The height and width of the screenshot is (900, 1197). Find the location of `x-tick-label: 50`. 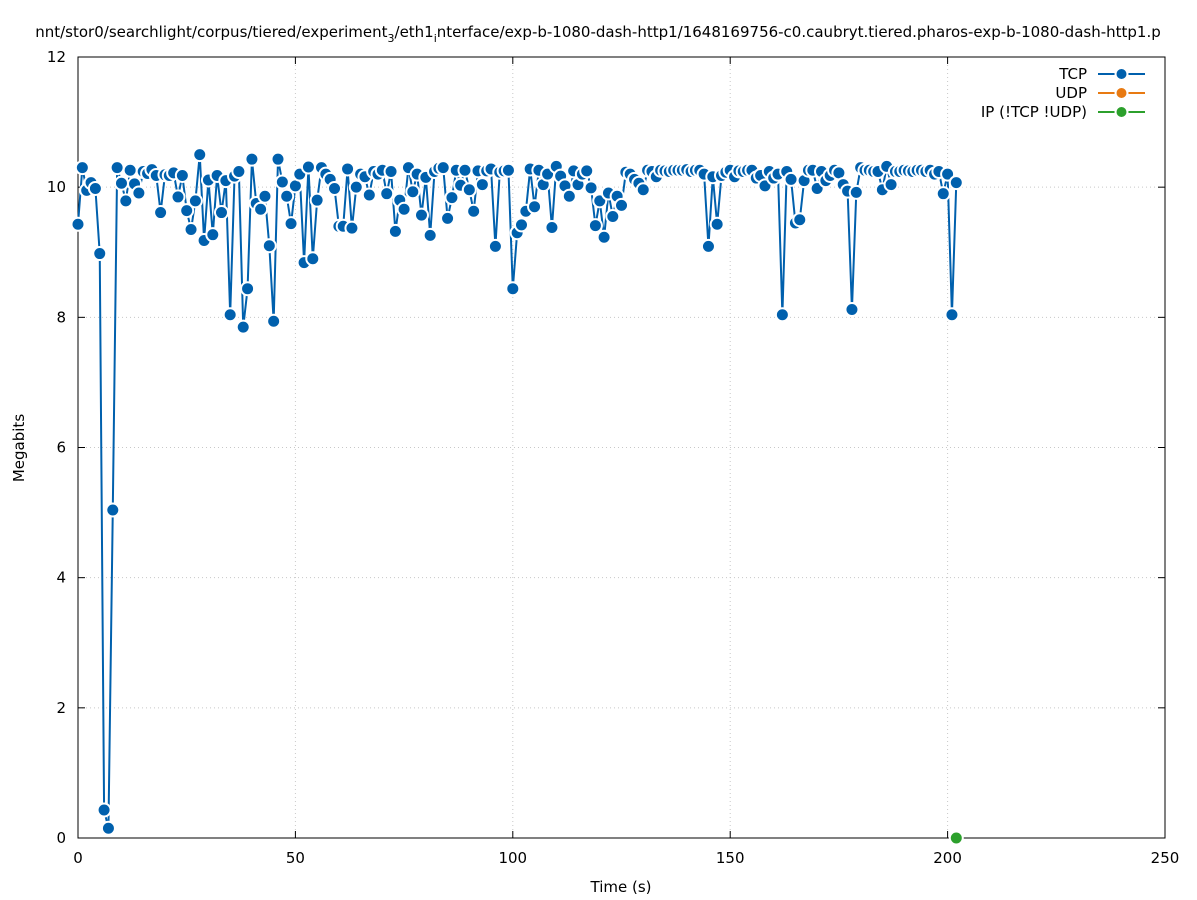

x-tick-label: 50 is located at coordinates (295, 858).